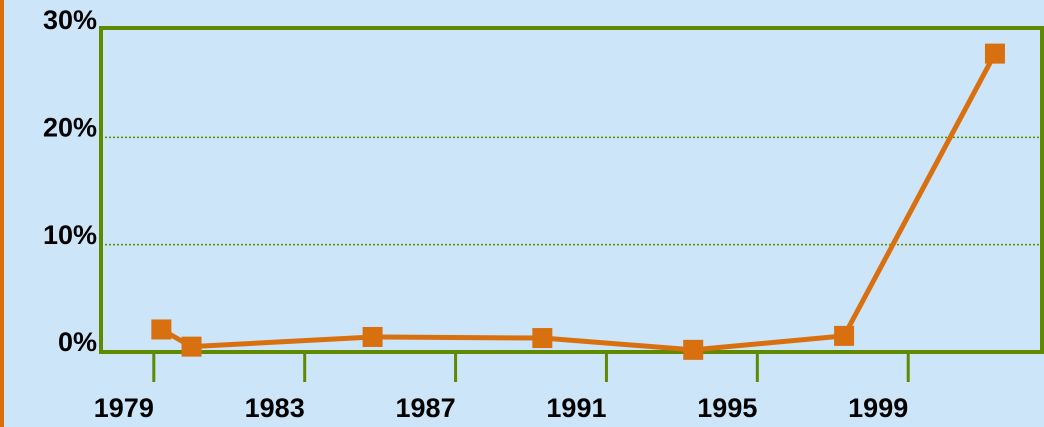 This screenshot has width=1044, height=427. What do you see at coordinates (2, 213) in the screenshot?
I see `left-bar` at bounding box center [2, 213].